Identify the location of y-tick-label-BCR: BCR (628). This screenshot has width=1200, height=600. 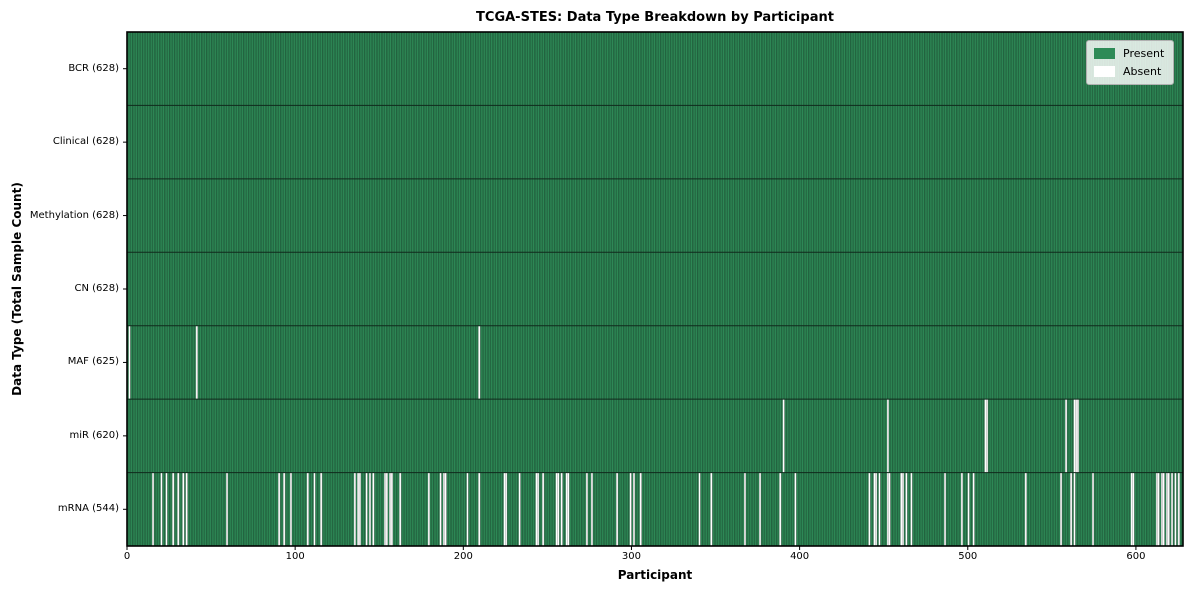
(93, 68).